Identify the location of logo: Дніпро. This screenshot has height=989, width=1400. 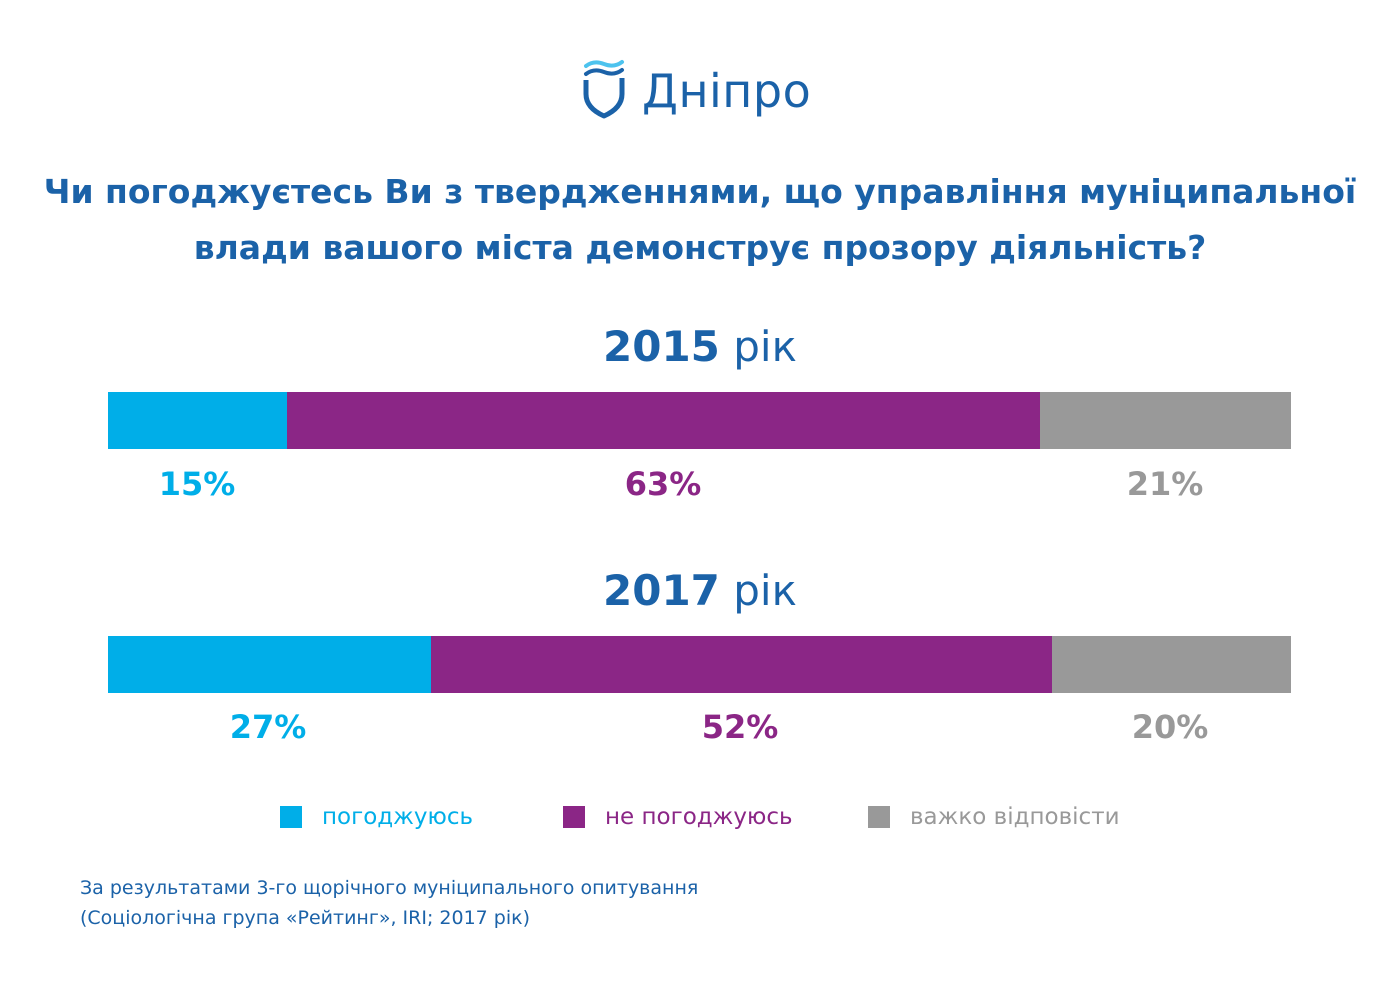
(695, 91).